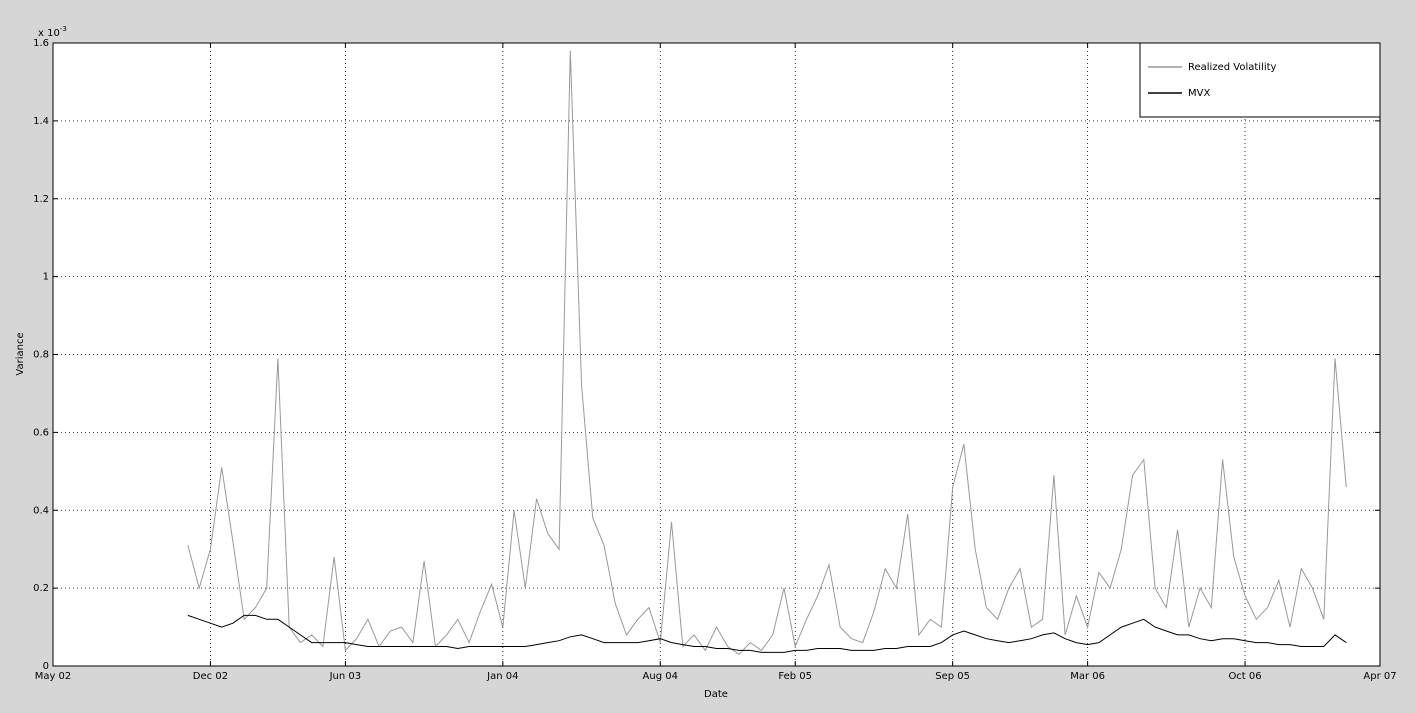 This screenshot has width=1415, height=713. Describe the element at coordinates (502, 676) in the screenshot. I see `x-tick-label: Jan 04` at that location.